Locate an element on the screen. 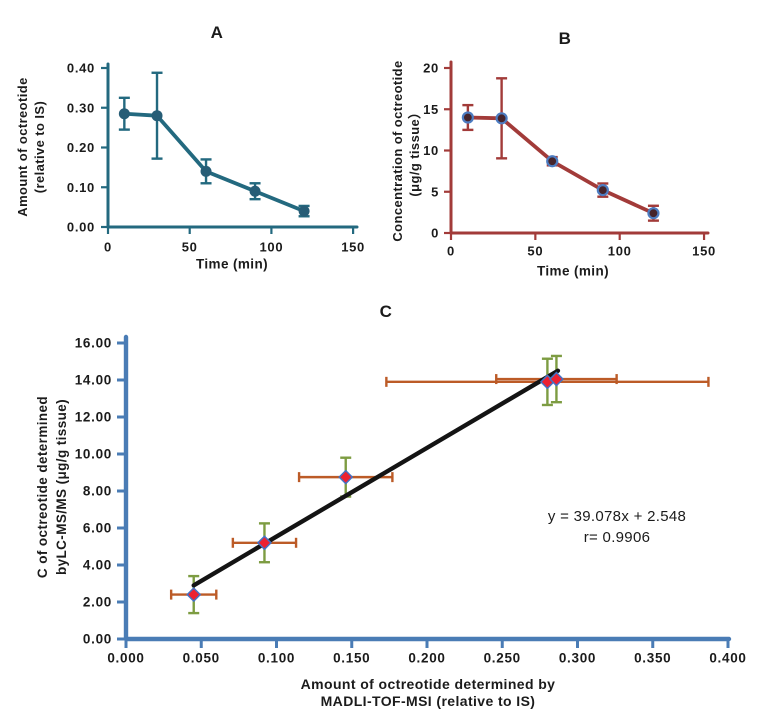 The width and height of the screenshot is (776, 723). chart-c-x-axis-label-line1: Amount of octreotide determined by is located at coordinates (428, 684).